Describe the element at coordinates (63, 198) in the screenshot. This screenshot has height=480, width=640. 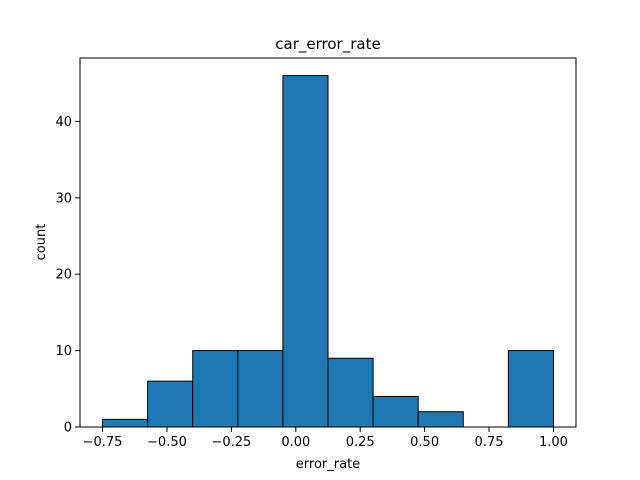
I see `y-tick-label: 30` at that location.